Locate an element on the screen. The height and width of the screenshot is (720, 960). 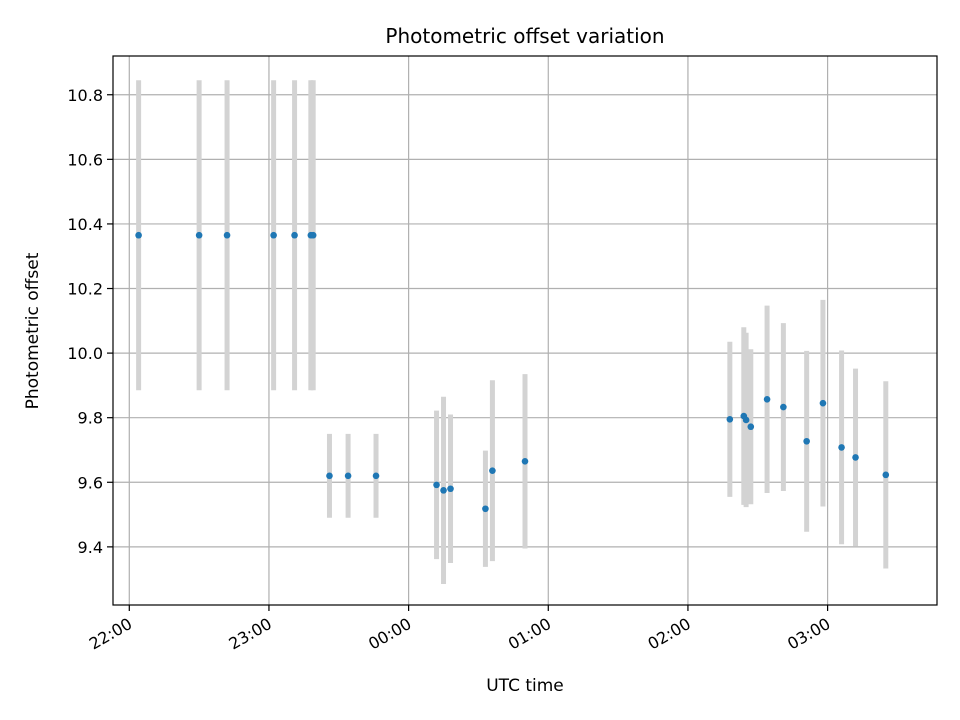
x-axis-label: UTC time is located at coordinates (525, 686).